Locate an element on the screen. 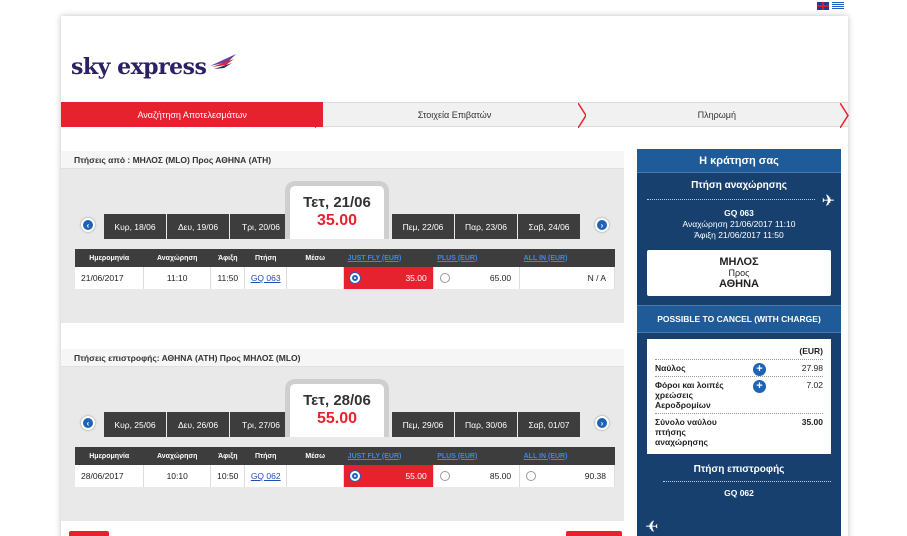  booking-title: Η κράτηση σας is located at coordinates (739, 161).